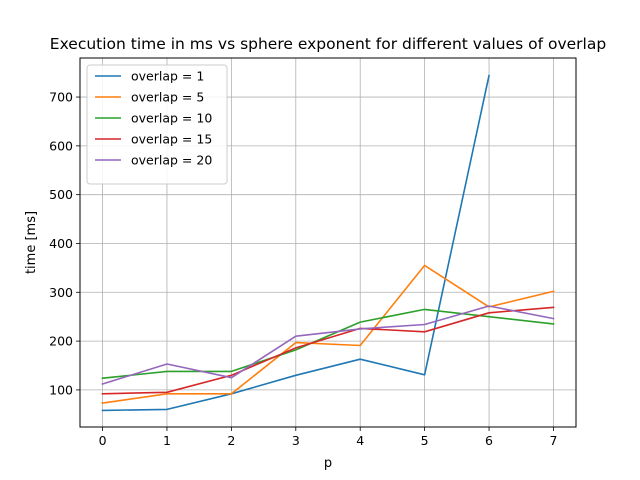 The image size is (640, 480). What do you see at coordinates (61, 292) in the screenshot?
I see `y-tick-label: 300` at bounding box center [61, 292].